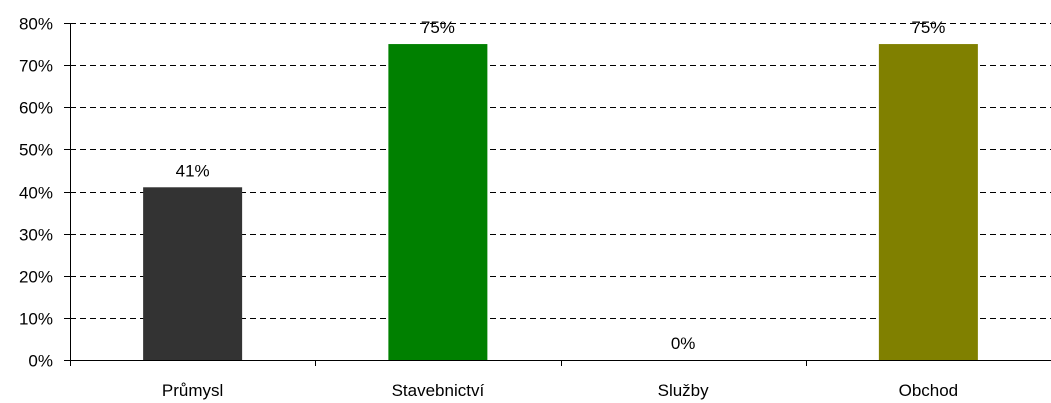  I want to click on y-tick-label: 70%, so click(36, 66).